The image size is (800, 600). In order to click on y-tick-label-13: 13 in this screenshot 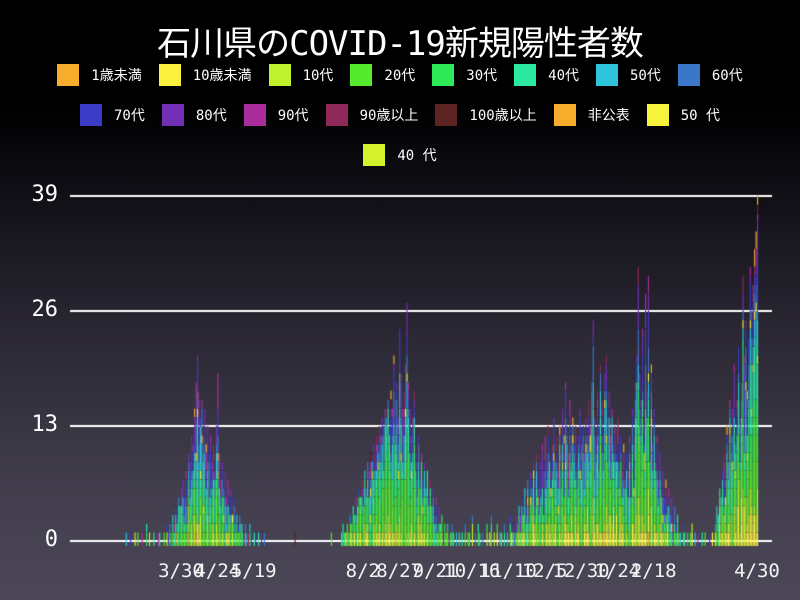, I will do `click(45, 424)`.